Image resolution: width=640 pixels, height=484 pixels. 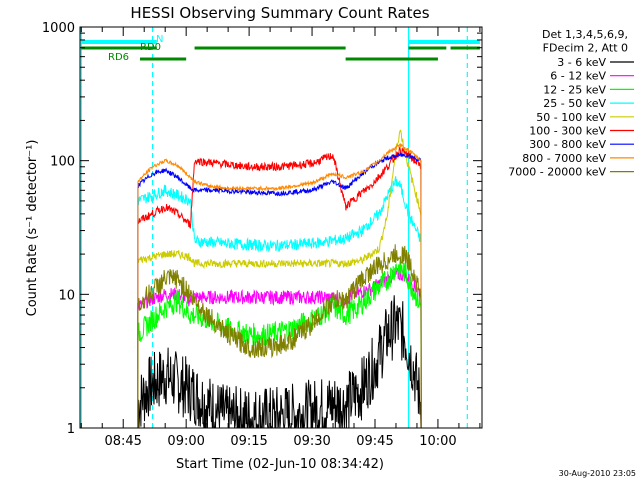 I want to click on status-bar-label-rd6: RD6, so click(x=118, y=57).